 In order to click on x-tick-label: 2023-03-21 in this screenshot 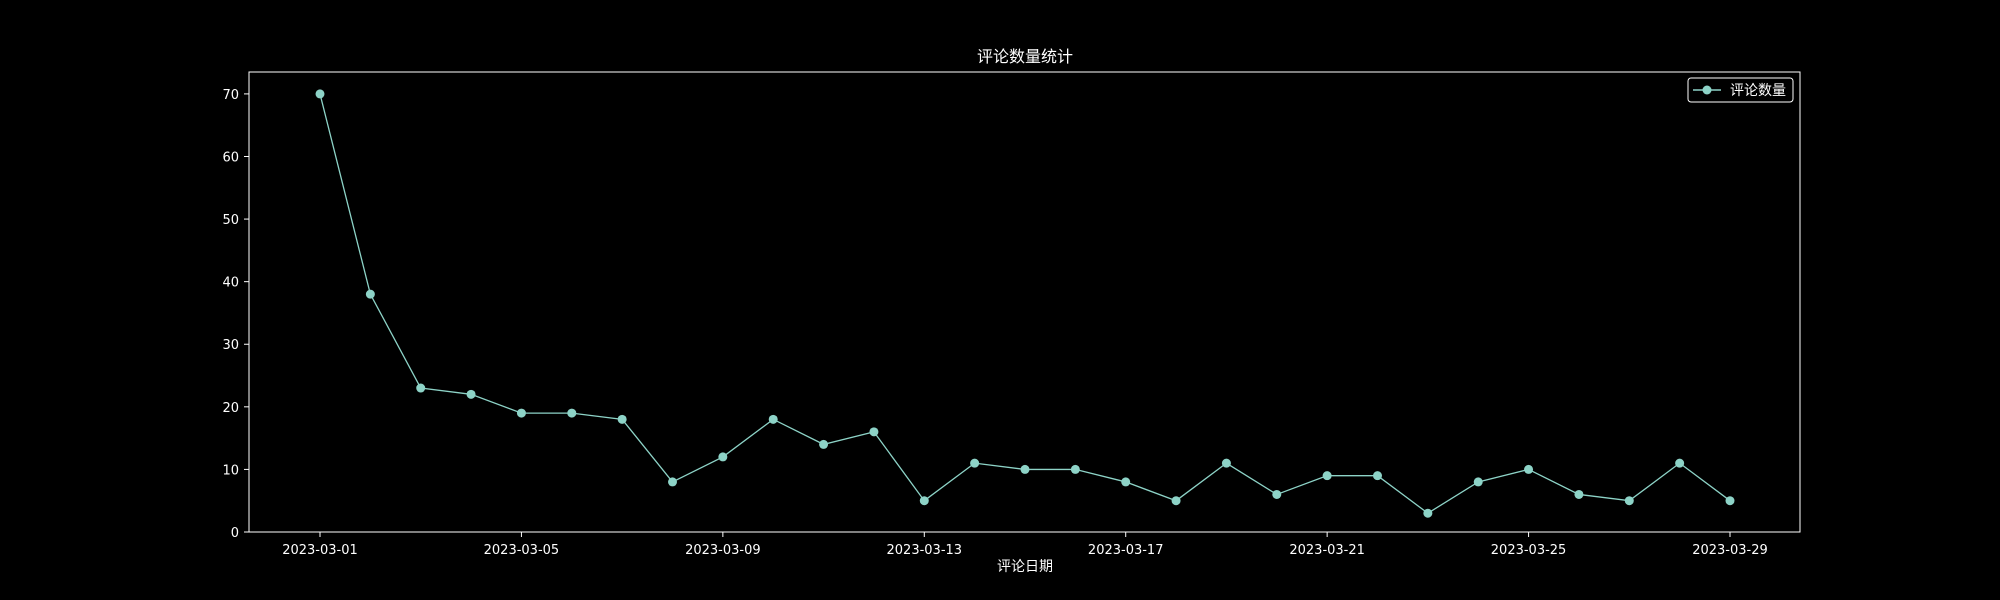, I will do `click(1327, 550)`.